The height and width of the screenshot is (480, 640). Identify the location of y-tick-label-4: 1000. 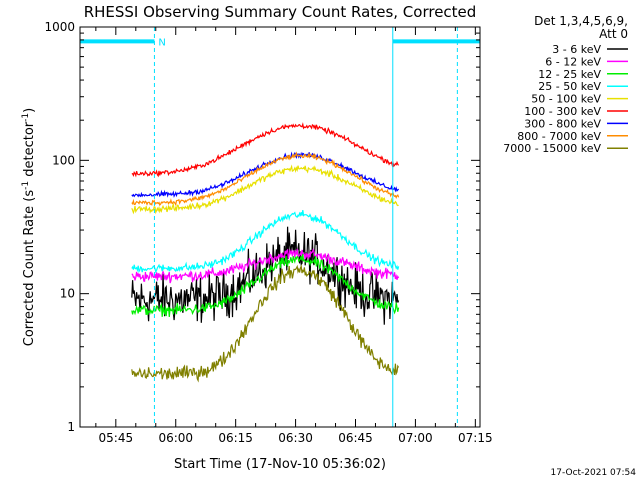
(59, 27).